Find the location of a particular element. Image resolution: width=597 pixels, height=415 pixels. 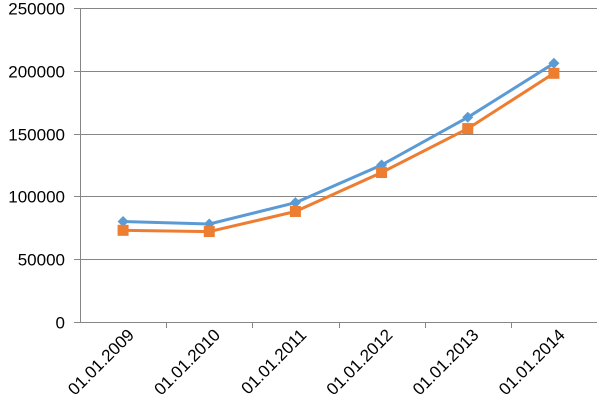

x-tick-label: 01.01.2014 is located at coordinates (532, 362).